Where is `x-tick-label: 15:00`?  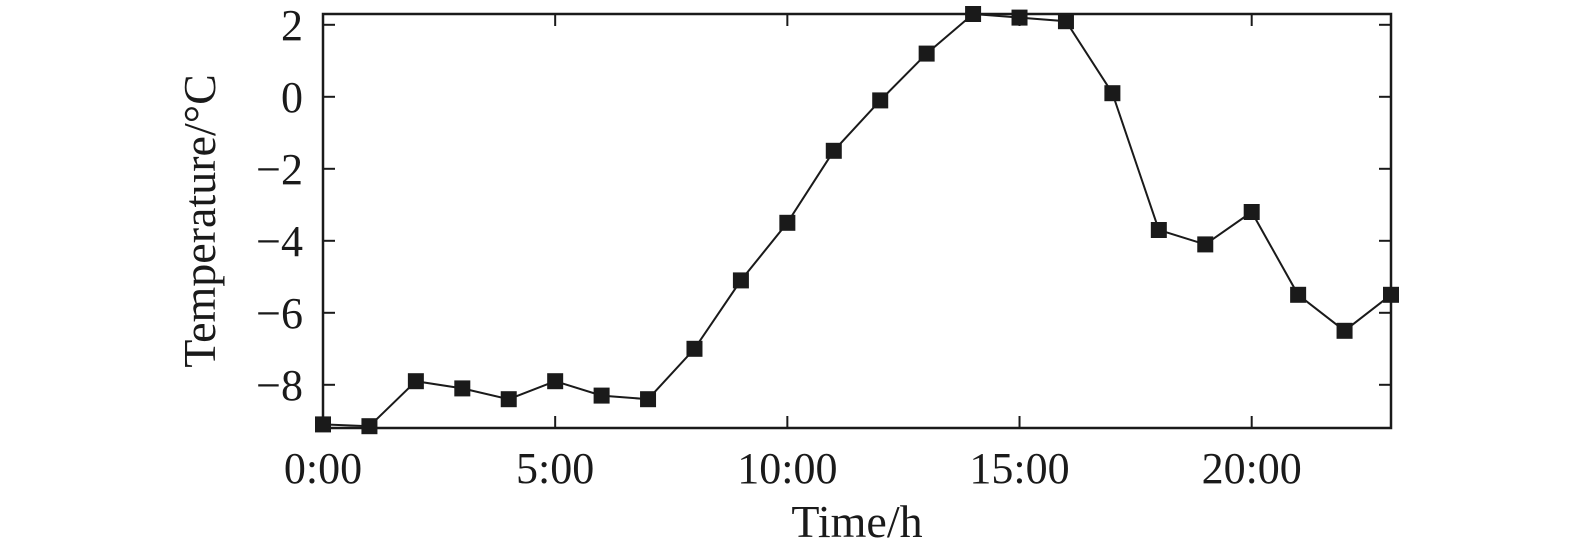
x-tick-label: 15:00 is located at coordinates (1019, 468).